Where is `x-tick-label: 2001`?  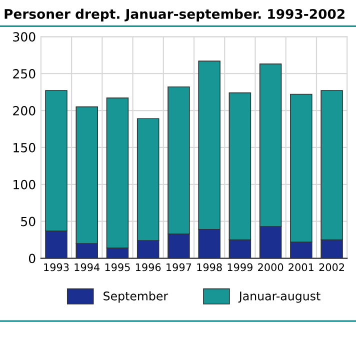
x-tick-label: 2001 is located at coordinates (301, 267).